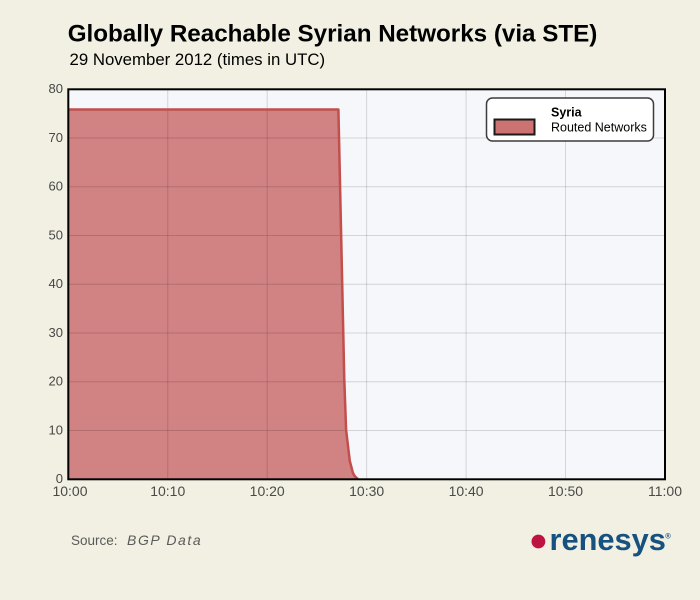 The height and width of the screenshot is (600, 700). I want to click on svg-text: 11:00, so click(665, 491).